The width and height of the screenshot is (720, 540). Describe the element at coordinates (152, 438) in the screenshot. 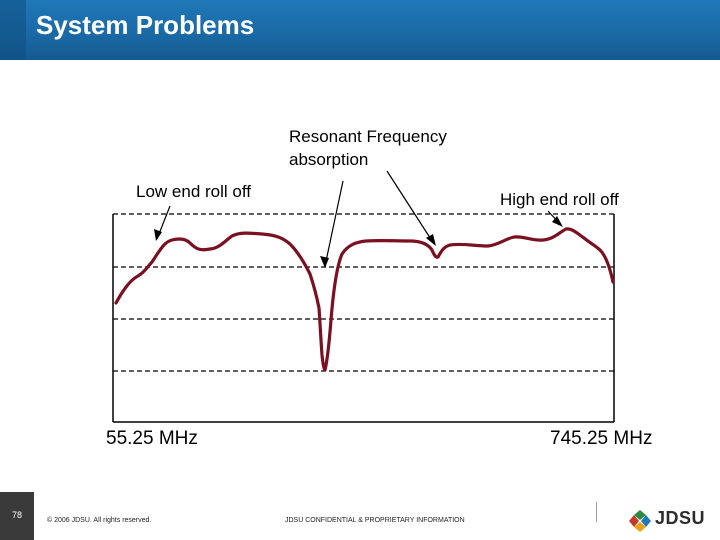

I see `low-frequency-label: 55.25 MHz` at that location.